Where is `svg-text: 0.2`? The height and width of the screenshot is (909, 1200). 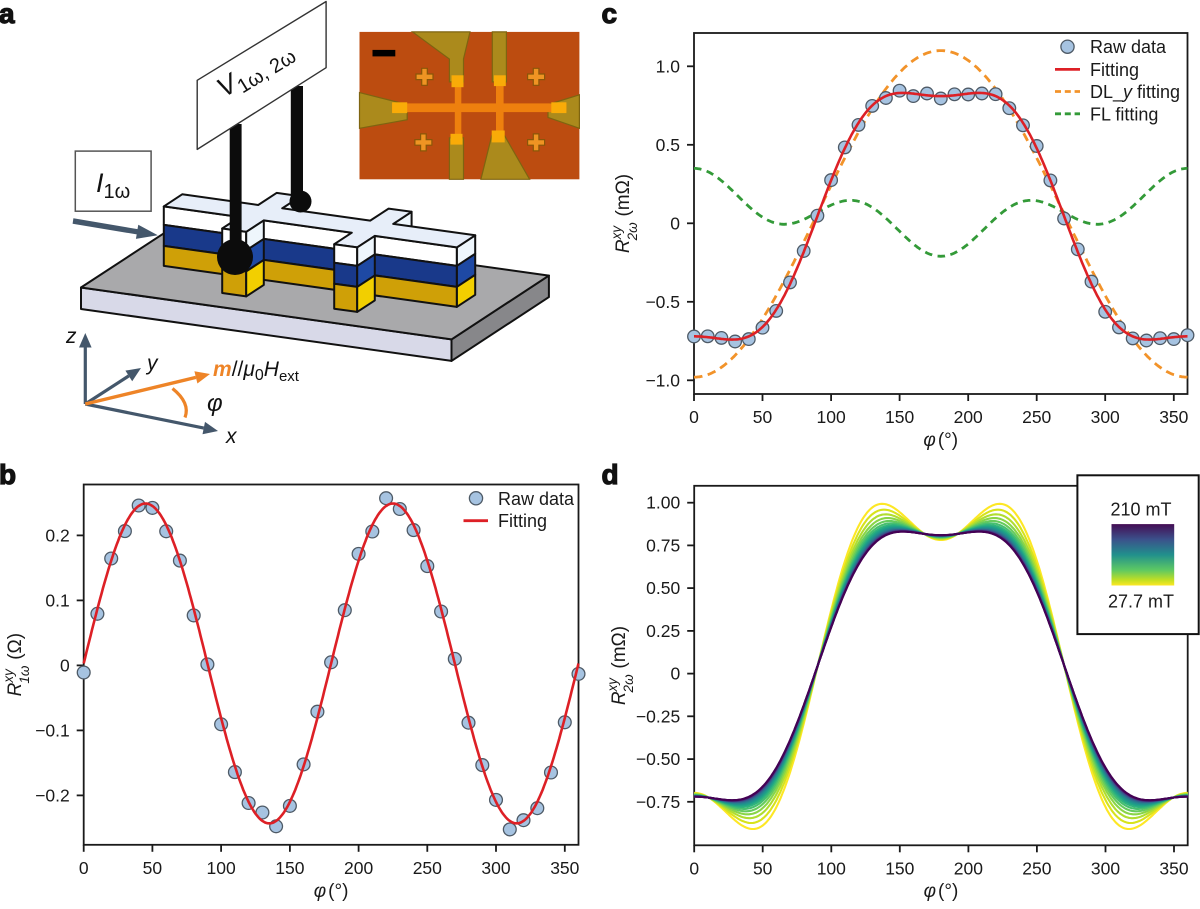
svg-text: 0.2 is located at coordinates (57, 535).